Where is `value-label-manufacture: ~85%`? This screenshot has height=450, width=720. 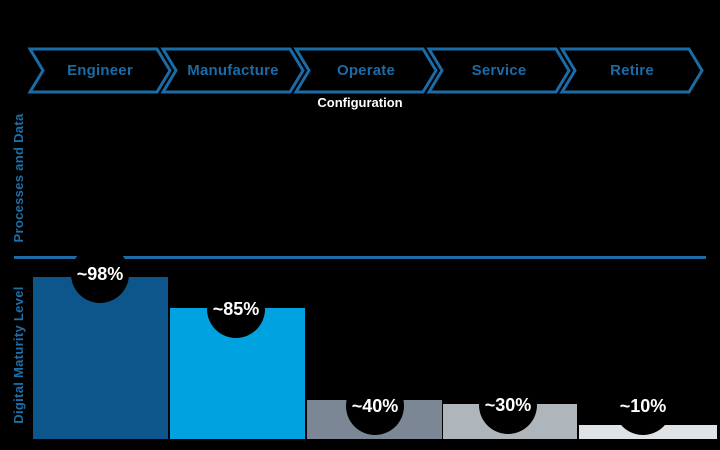 value-label-manufacture: ~85% is located at coordinates (236, 308).